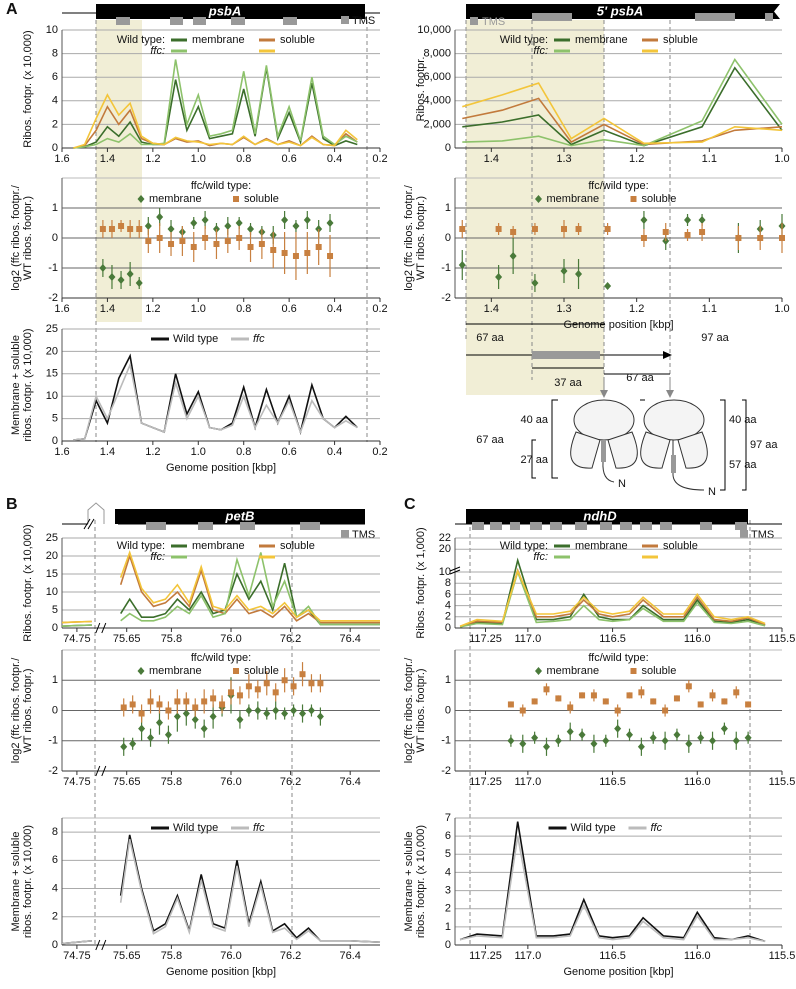 The image size is (796, 989). What do you see at coordinates (152, 452) in the screenshot?
I see `x-tick-label: 1.2` at bounding box center [152, 452].